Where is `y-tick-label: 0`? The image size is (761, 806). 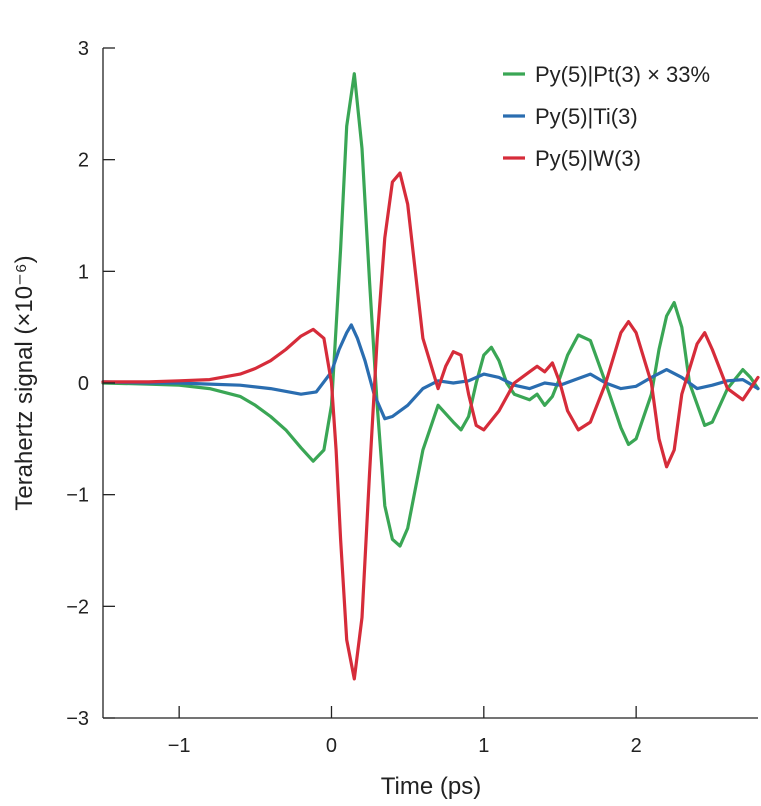 y-tick-label: 0 is located at coordinates (83, 384).